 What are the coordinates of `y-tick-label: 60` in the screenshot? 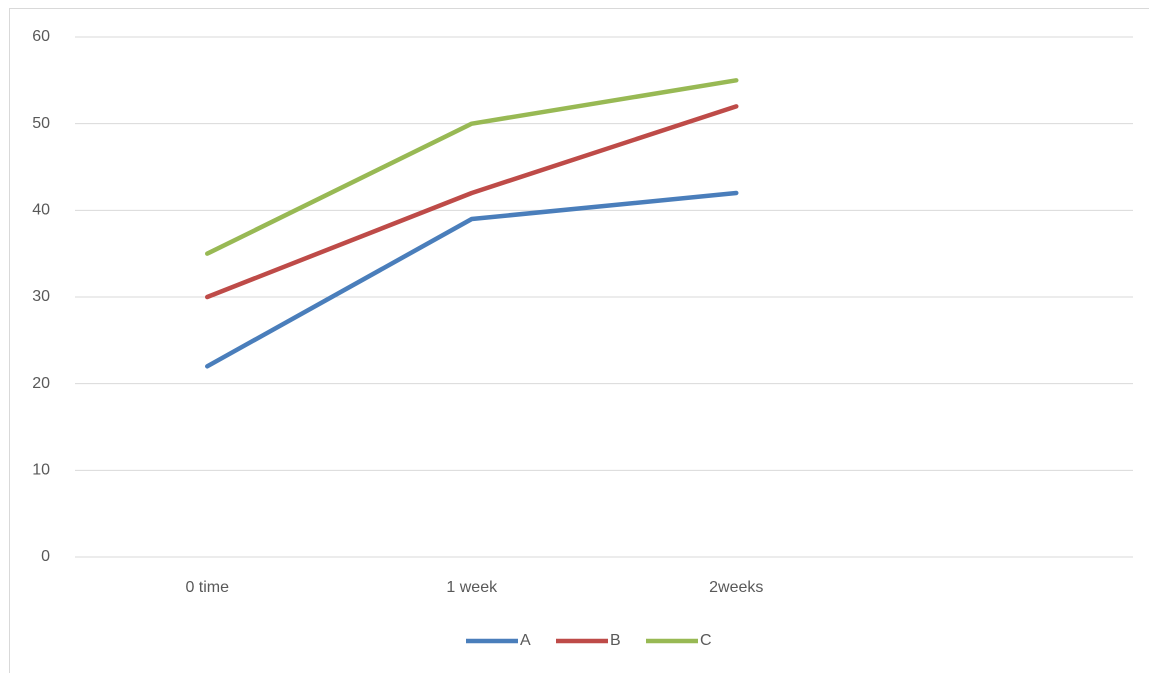 It's located at (41, 36).